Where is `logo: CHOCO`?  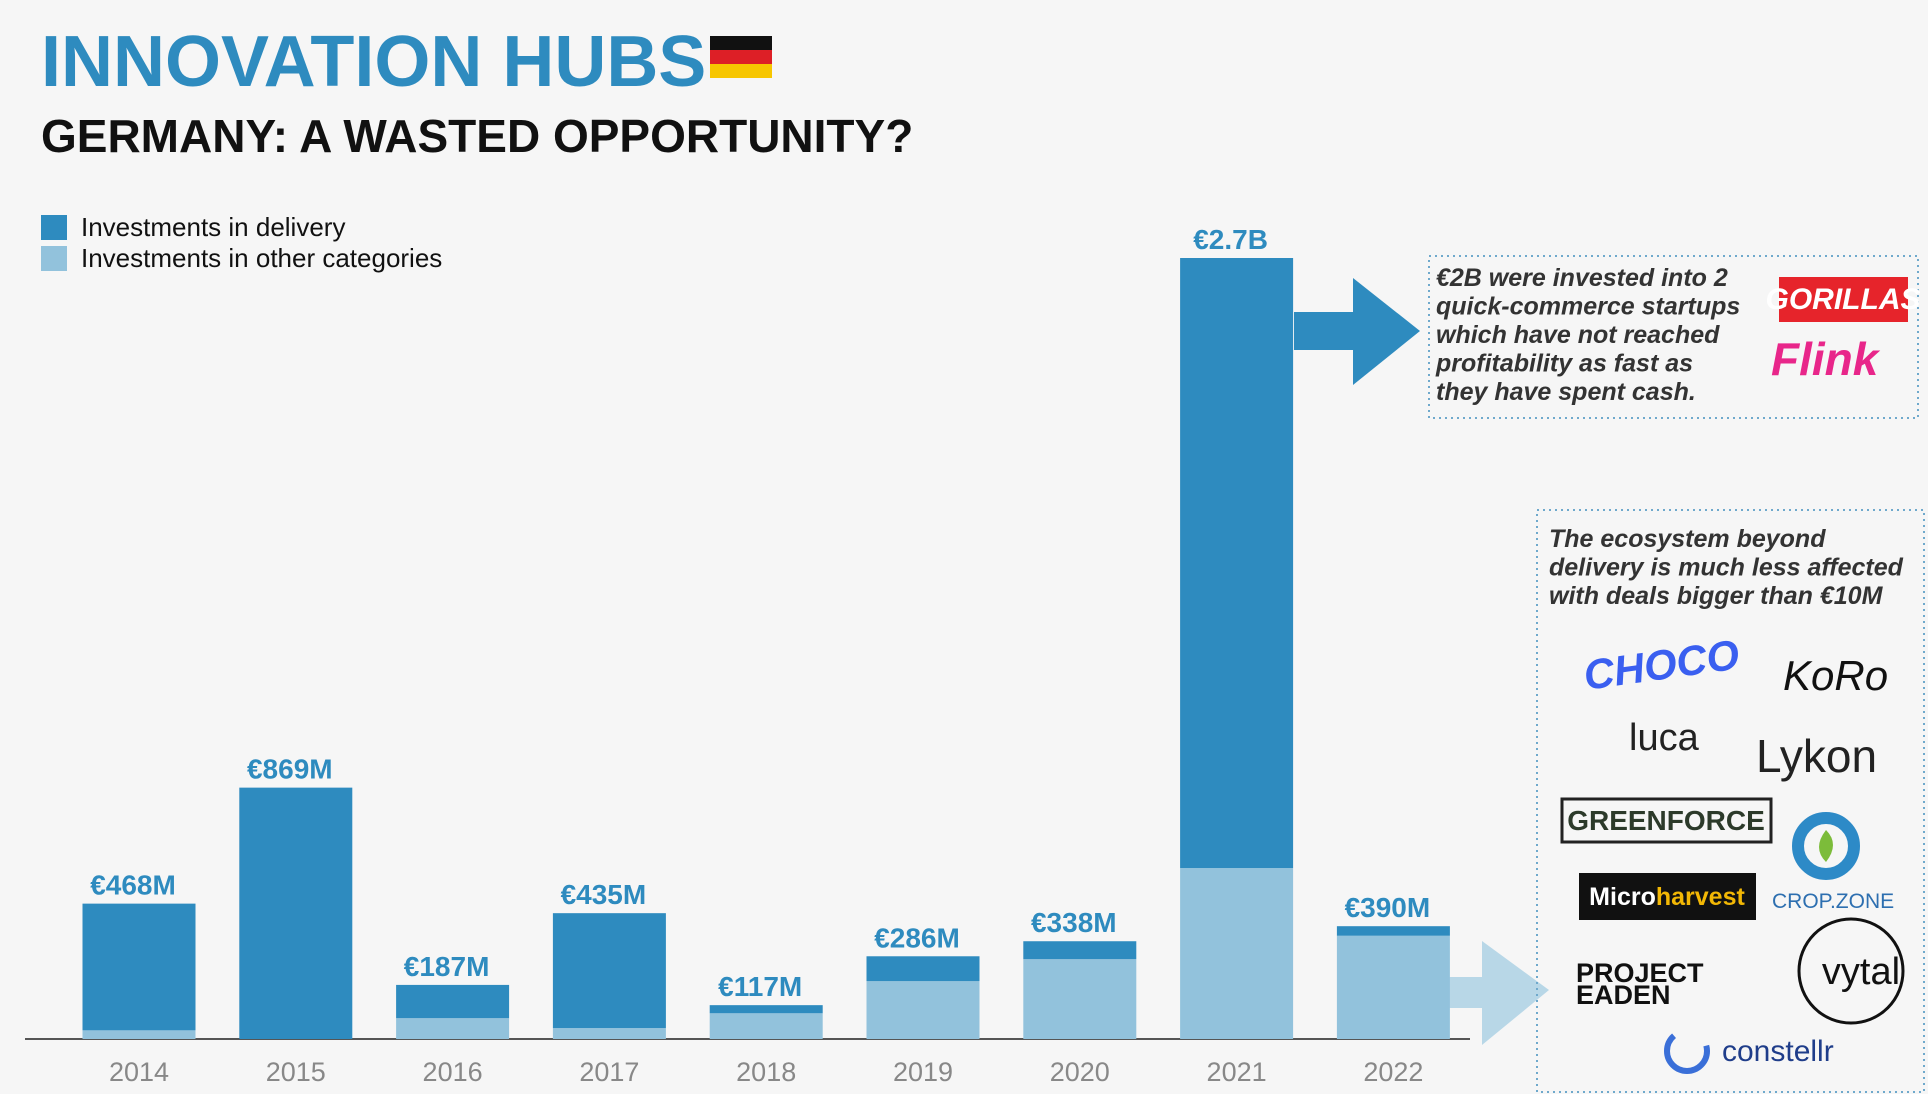
logo: CHOCO is located at coordinates (1661, 665).